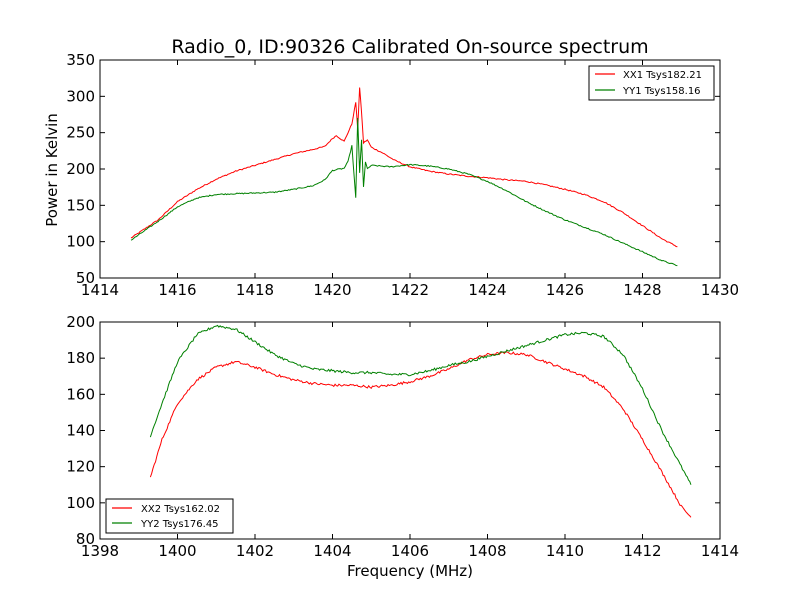 The image size is (800, 604). Describe the element at coordinates (410, 290) in the screenshot. I see `x-tick-label: 1422` at that location.